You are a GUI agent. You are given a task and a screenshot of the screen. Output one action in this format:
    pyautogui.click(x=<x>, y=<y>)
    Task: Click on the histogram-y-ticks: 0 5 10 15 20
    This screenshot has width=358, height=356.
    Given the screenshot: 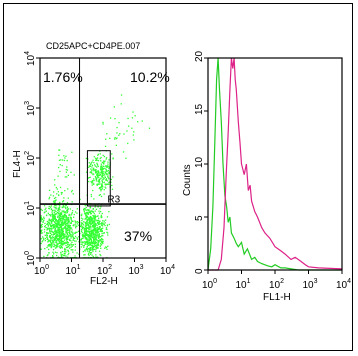 What is the action you would take?
    pyautogui.click(x=201, y=162)
    